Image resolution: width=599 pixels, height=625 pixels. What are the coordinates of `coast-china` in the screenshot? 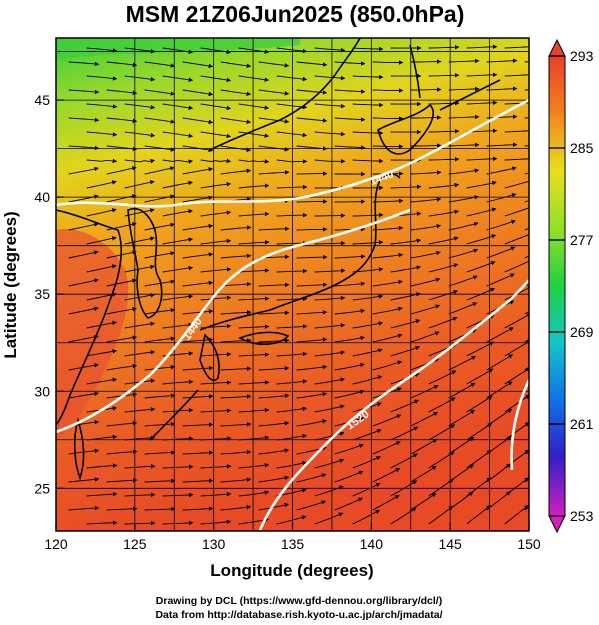 It's located at (89, 317).